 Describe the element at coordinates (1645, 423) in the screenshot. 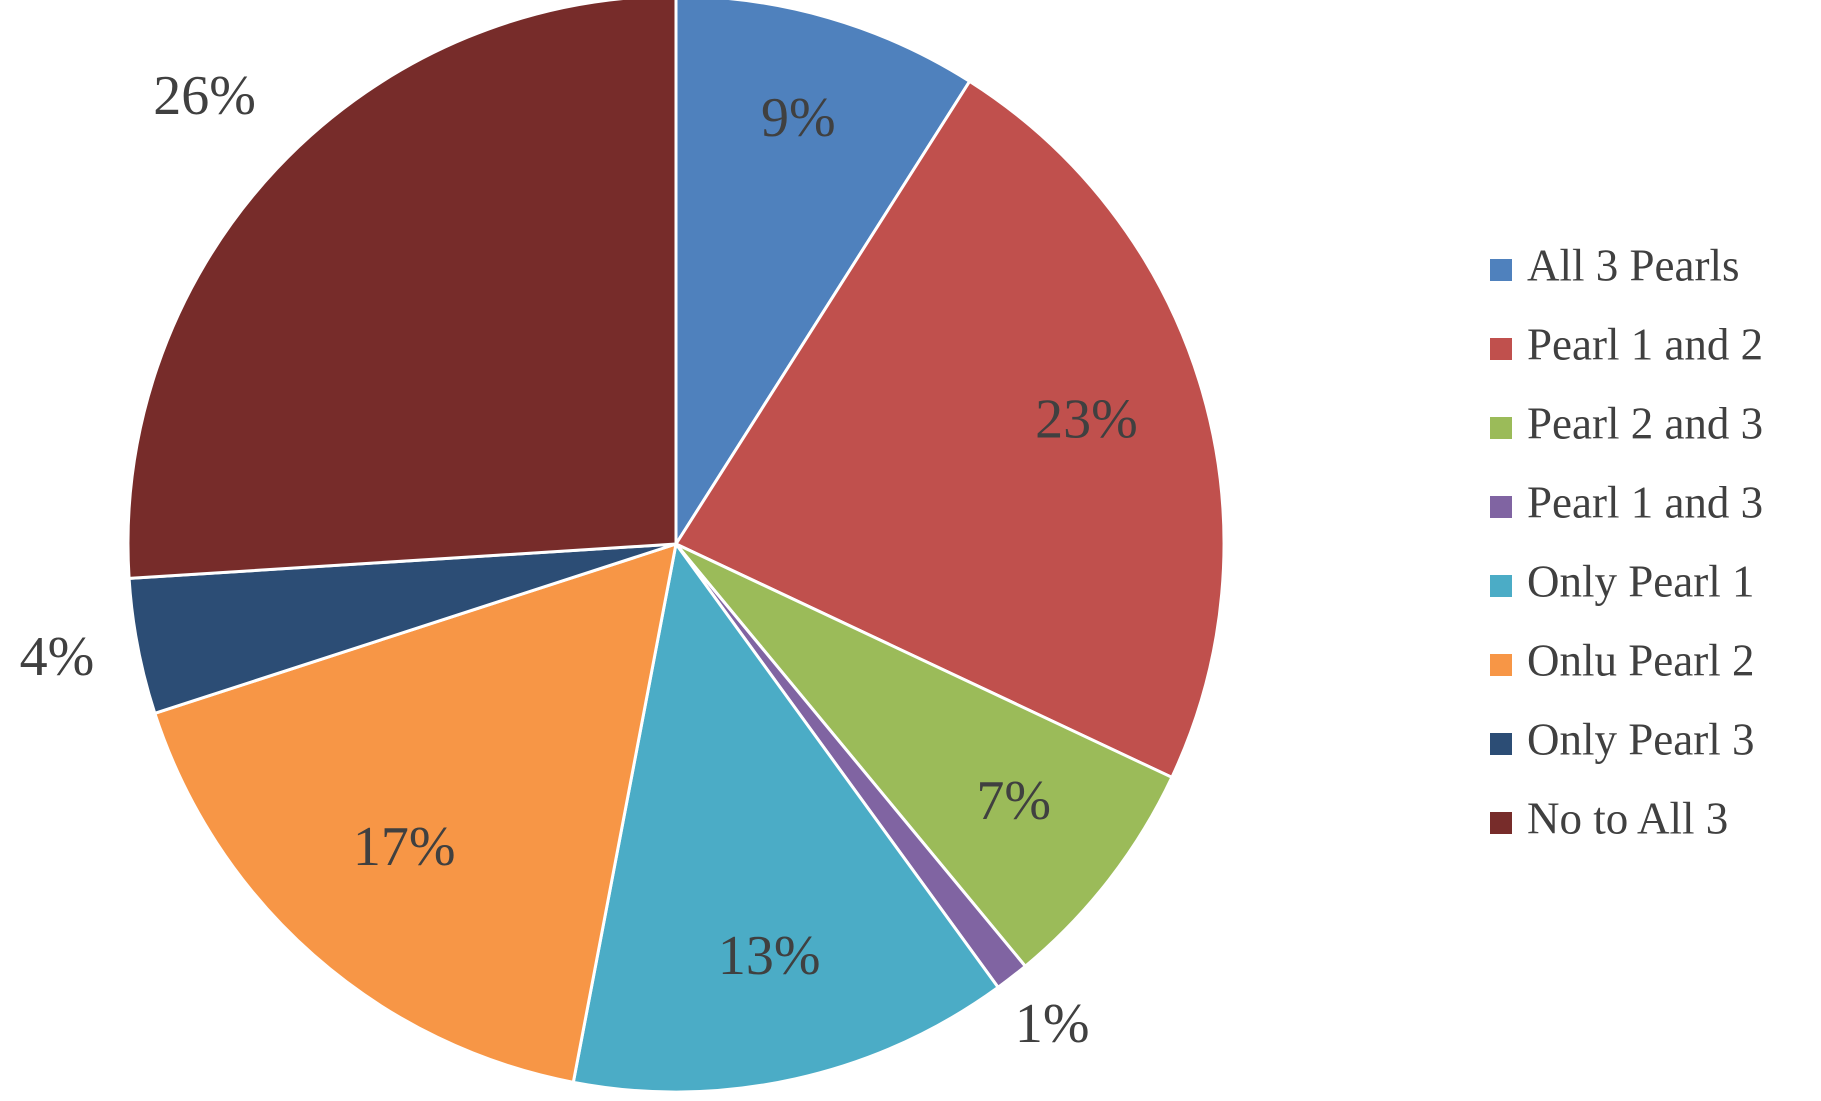

I see `legend-label: Pearl 2 and 3` at that location.